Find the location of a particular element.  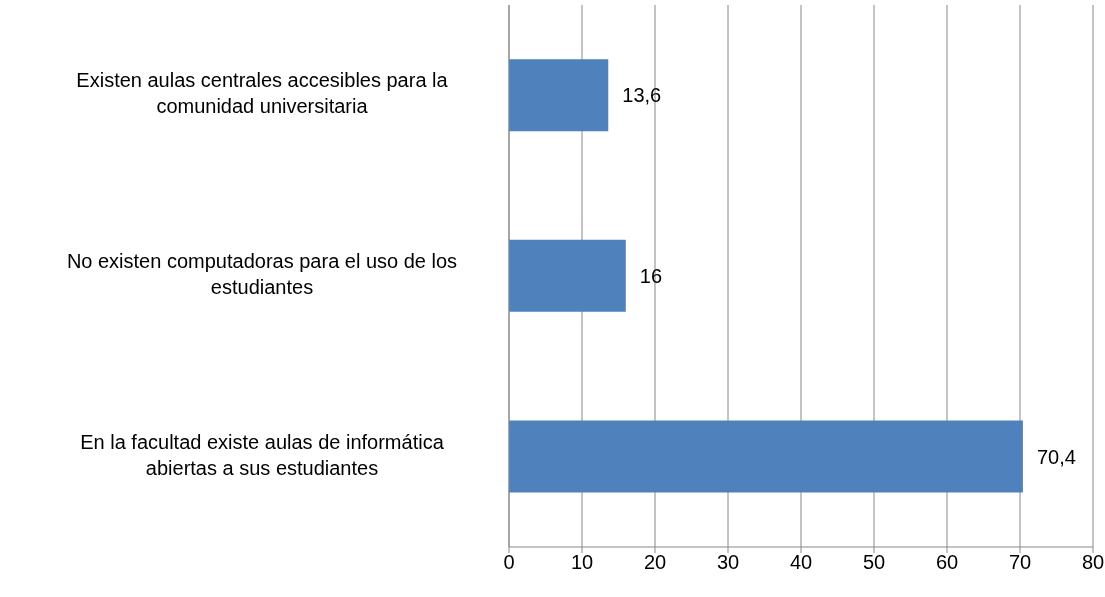

x-tick-label: 40 is located at coordinates (801, 562).